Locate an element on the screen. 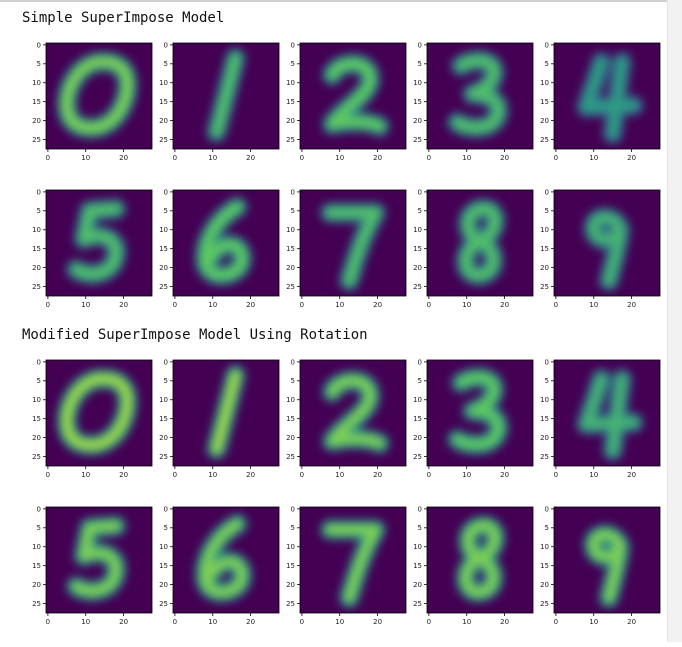  digit-panel-2: 0 5 10 15 20 25 0 10 20 is located at coordinates (358, 429).